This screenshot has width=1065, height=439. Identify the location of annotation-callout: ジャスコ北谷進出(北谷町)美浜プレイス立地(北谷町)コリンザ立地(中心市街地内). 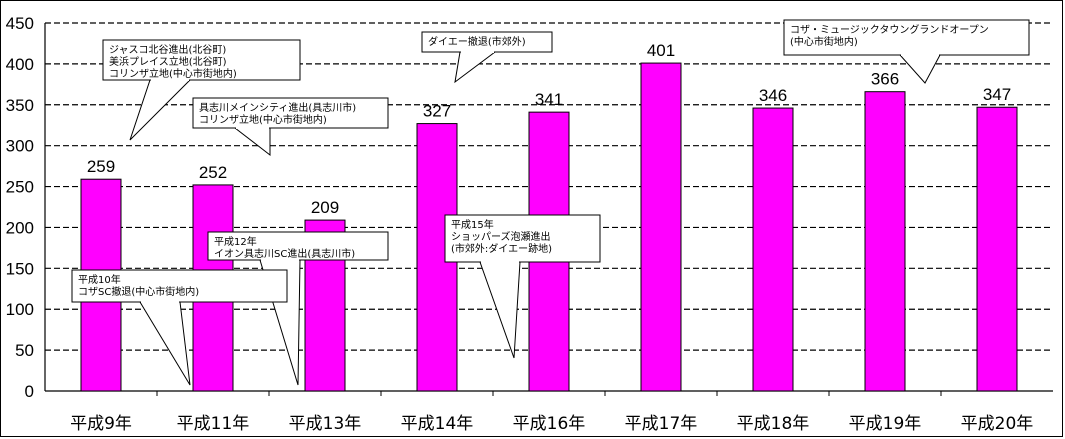
(201, 90).